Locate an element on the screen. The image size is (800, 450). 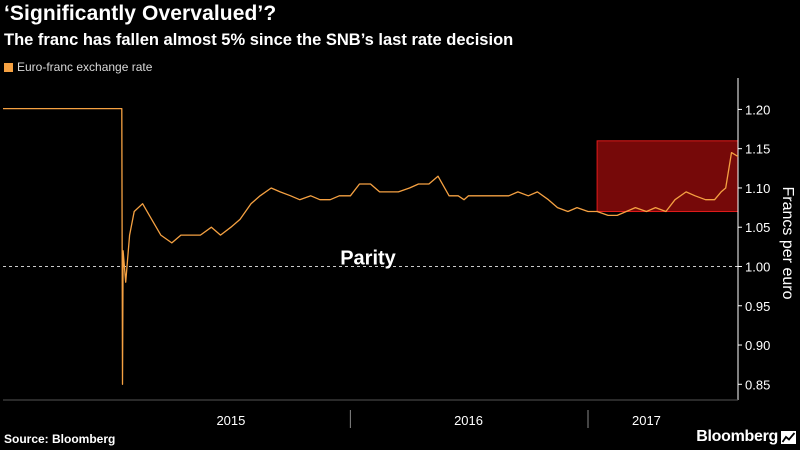
legend: Euro-franc exchange rate is located at coordinates (78, 67).